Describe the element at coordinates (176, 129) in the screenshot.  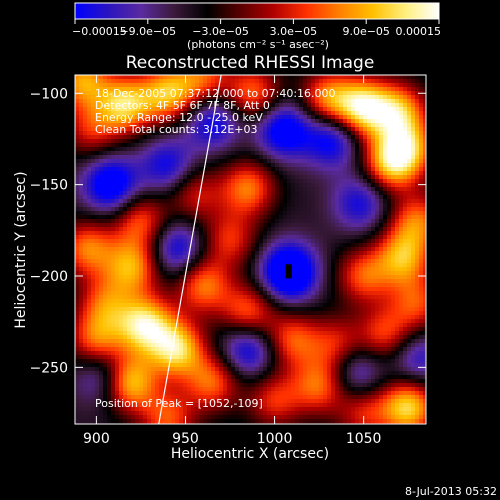
I see `annotation-total-counts: Clean Total counts: 3.12E+03` at that location.